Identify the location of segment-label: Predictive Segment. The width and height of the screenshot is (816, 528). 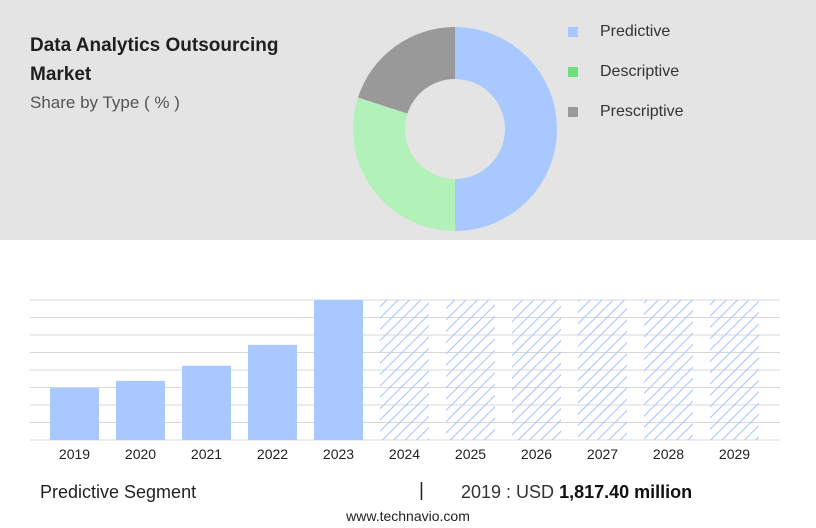
(118, 492).